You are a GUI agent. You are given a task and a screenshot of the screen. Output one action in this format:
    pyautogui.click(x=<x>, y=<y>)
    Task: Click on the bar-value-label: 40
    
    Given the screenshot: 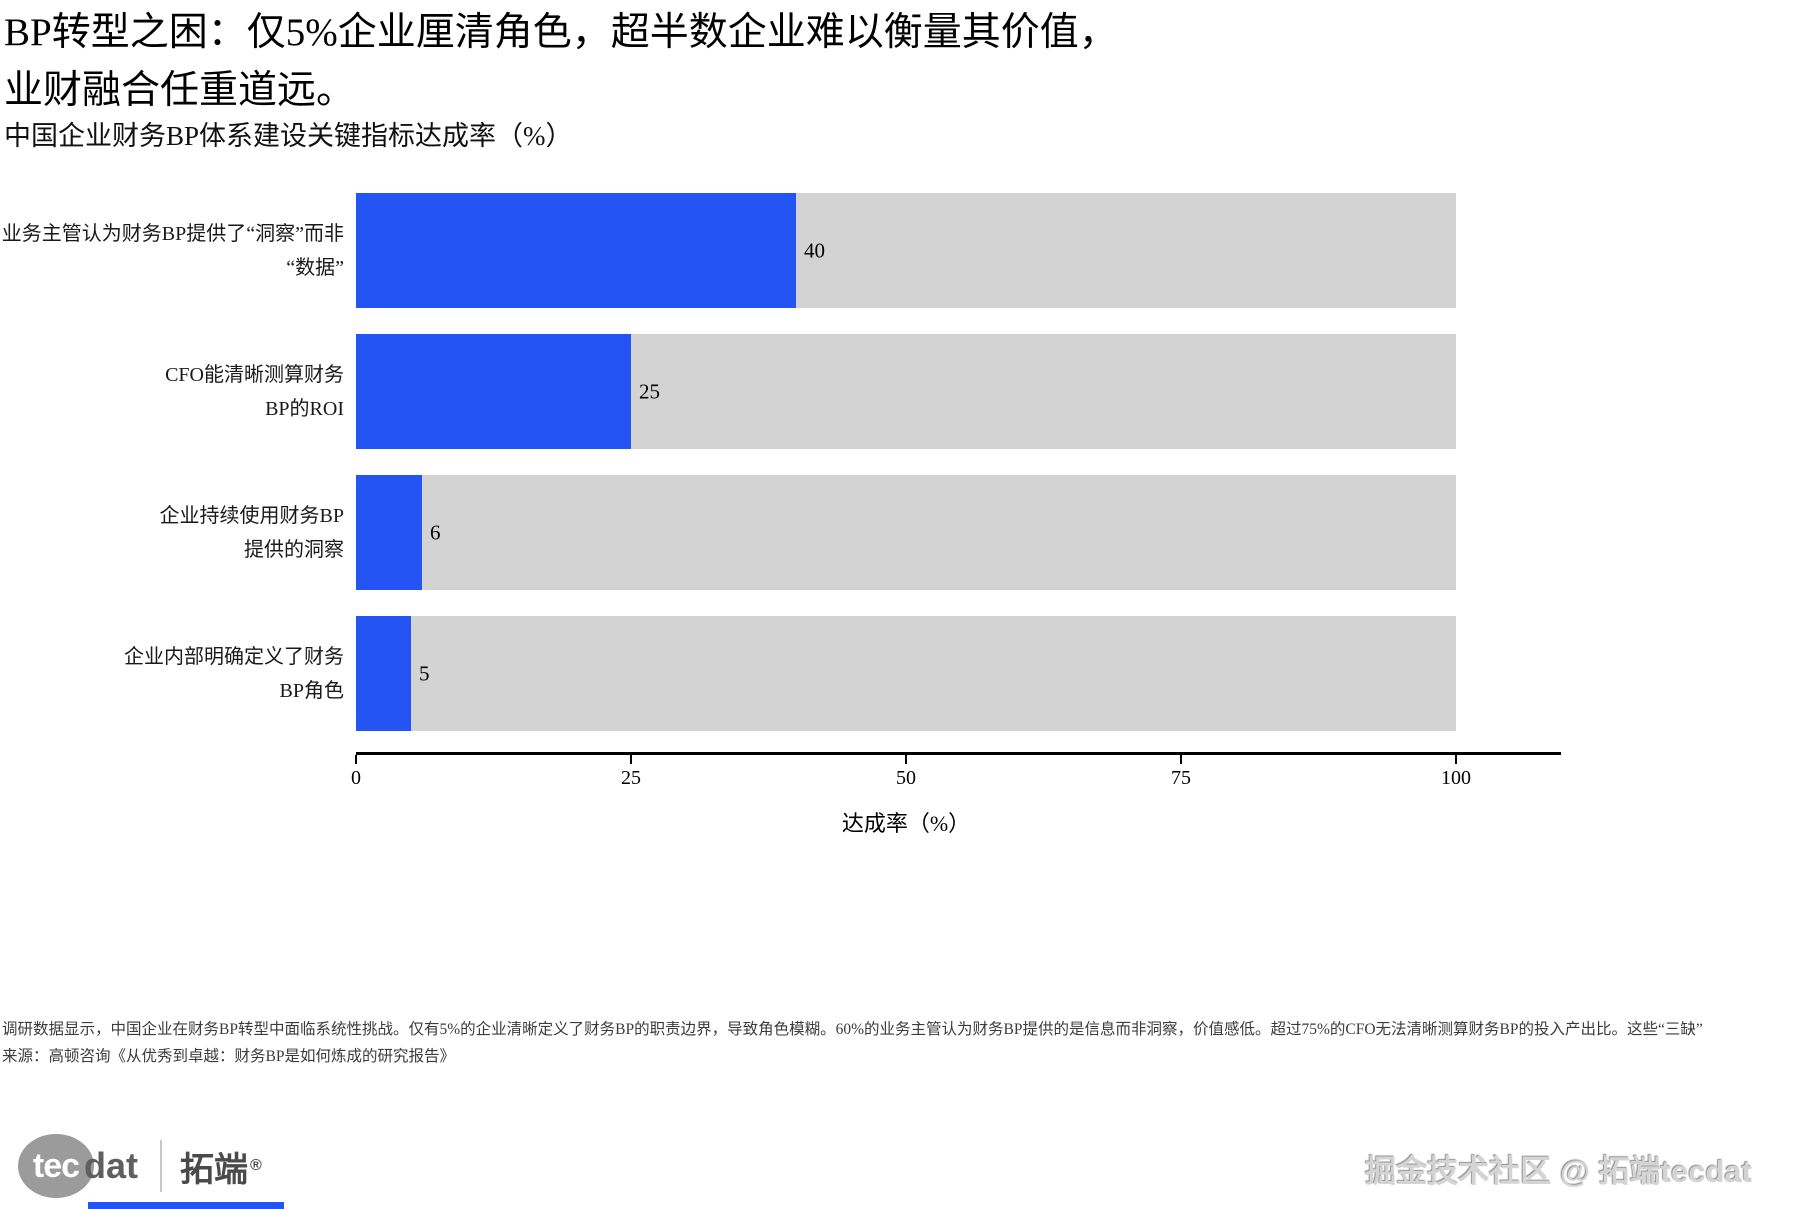 What is the action you would take?
    pyautogui.click(x=814, y=250)
    